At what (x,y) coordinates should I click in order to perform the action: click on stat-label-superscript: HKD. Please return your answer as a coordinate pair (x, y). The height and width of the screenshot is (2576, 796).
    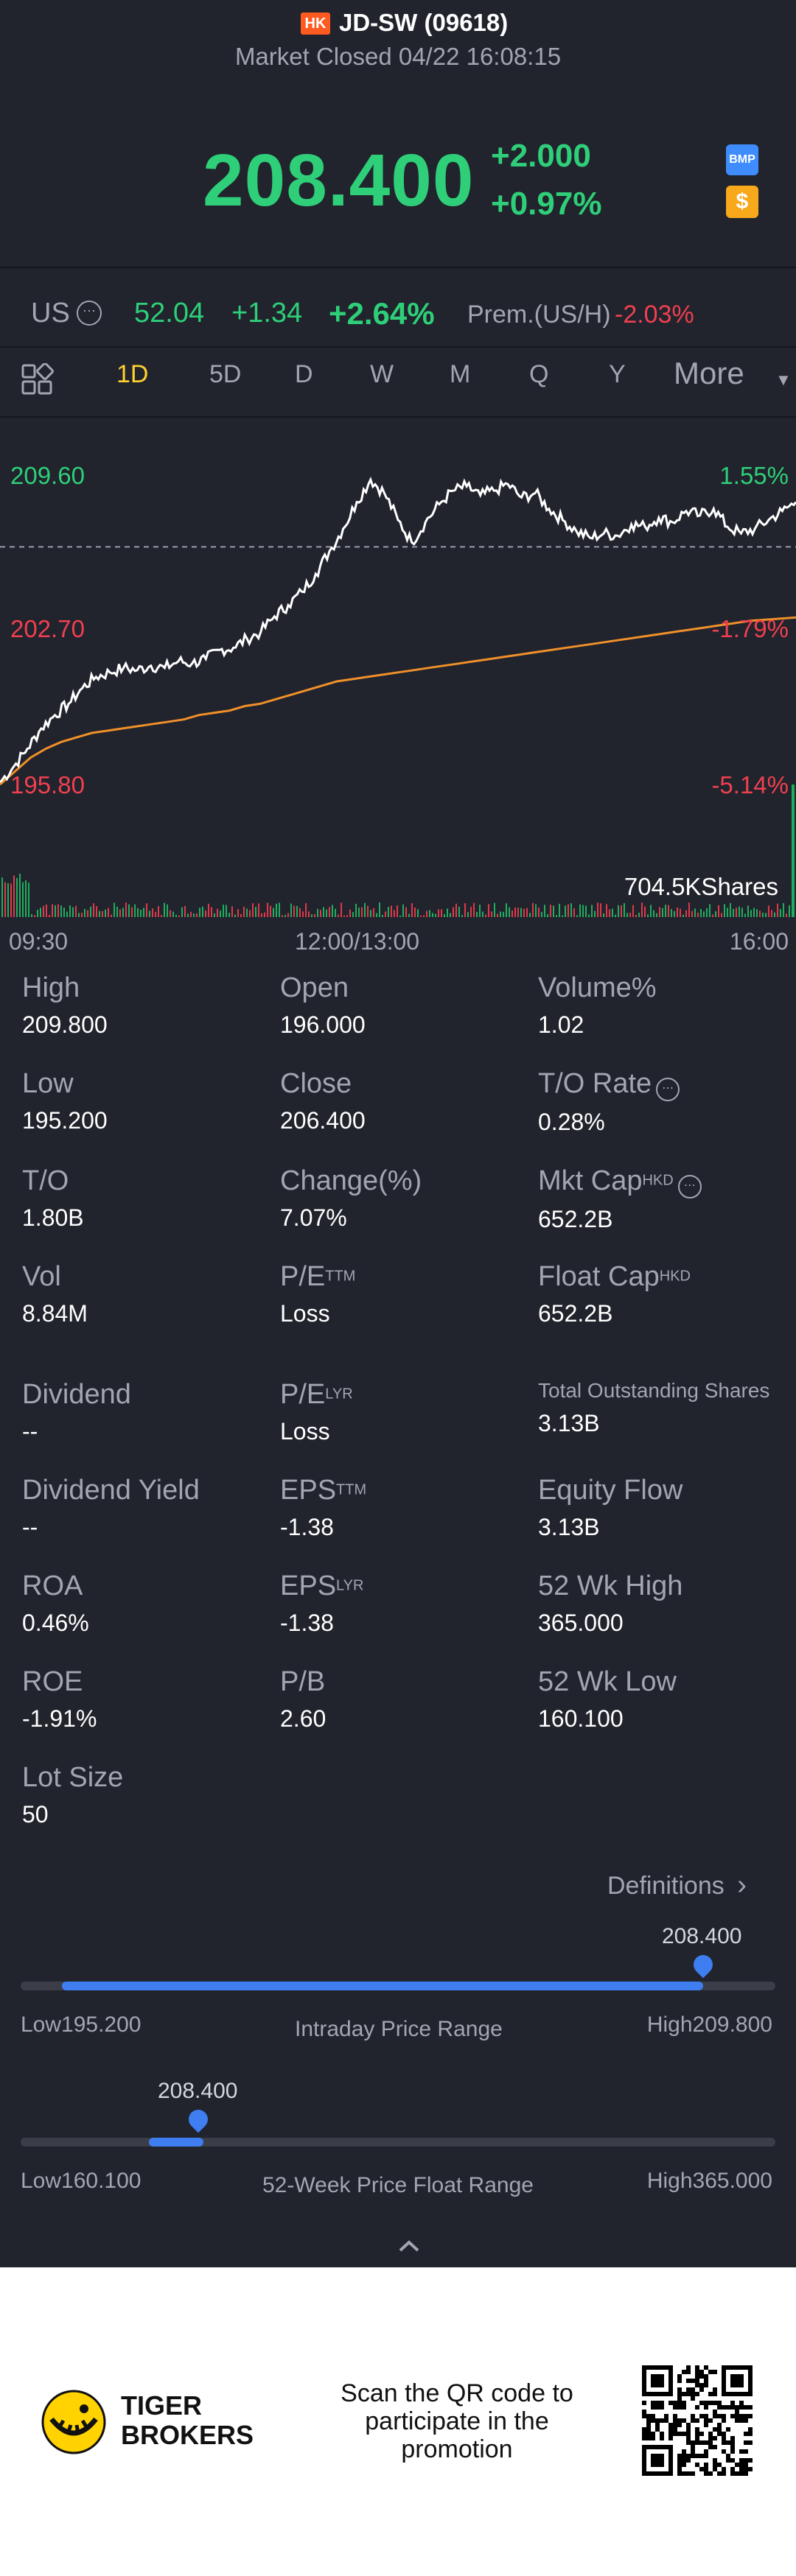
    Looking at the image, I should click on (658, 1180).